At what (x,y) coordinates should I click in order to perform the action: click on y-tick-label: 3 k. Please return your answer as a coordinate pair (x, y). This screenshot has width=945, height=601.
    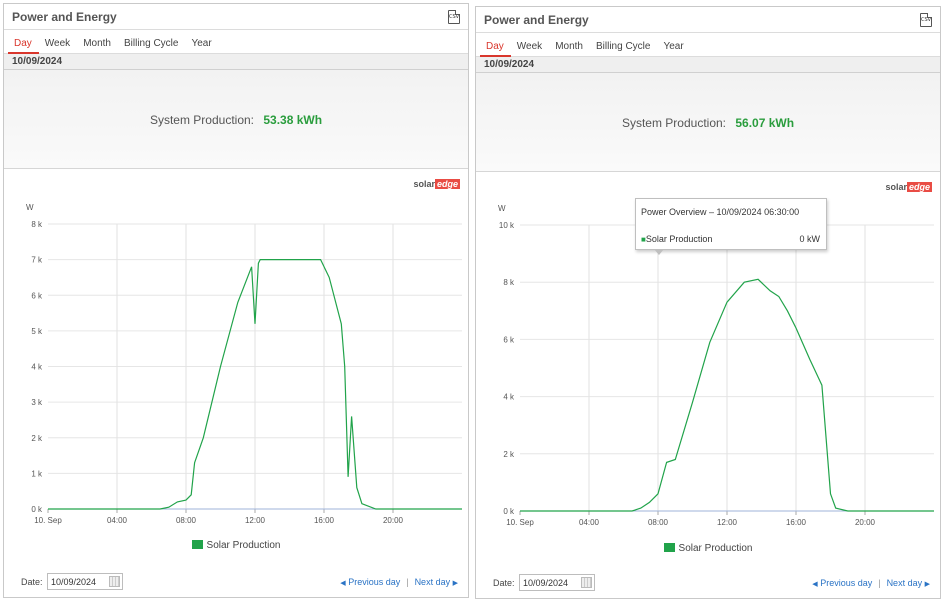
    Looking at the image, I should click on (37, 402).